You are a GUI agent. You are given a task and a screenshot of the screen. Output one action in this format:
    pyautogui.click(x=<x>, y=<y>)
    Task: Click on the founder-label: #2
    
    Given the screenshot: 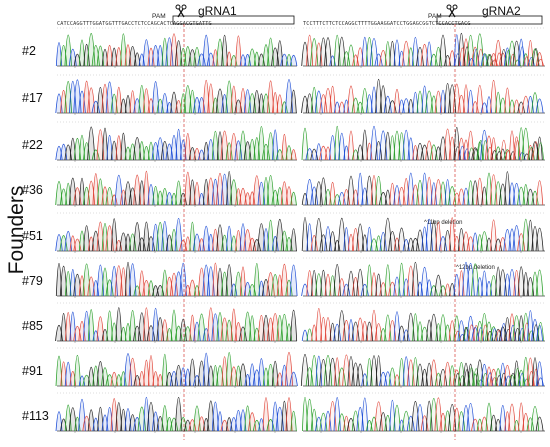 What is the action you would take?
    pyautogui.click(x=29, y=51)
    